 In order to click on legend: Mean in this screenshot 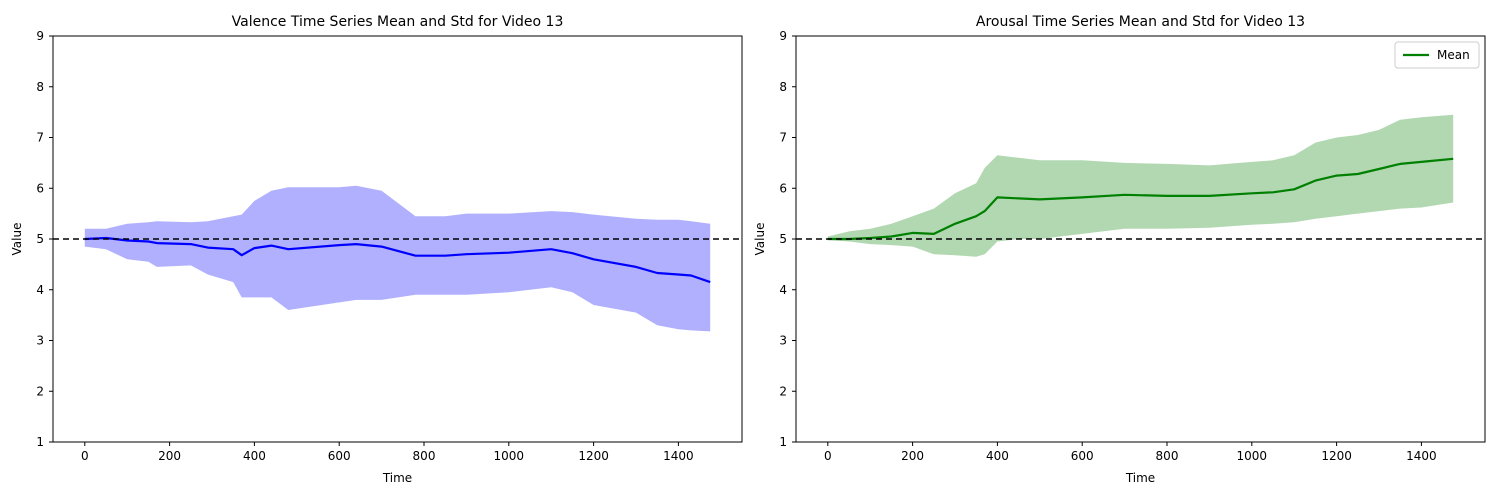, I will do `click(1437, 55)`.